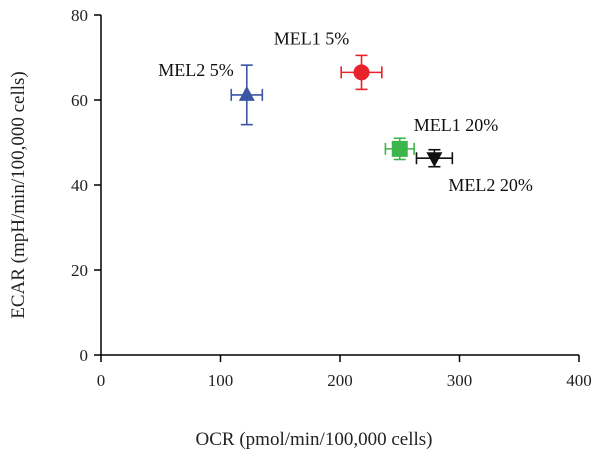 Image resolution: width=600 pixels, height=454 pixels. What do you see at coordinates (79, 185) in the screenshot?
I see `y-tick-label-40: 40` at bounding box center [79, 185].